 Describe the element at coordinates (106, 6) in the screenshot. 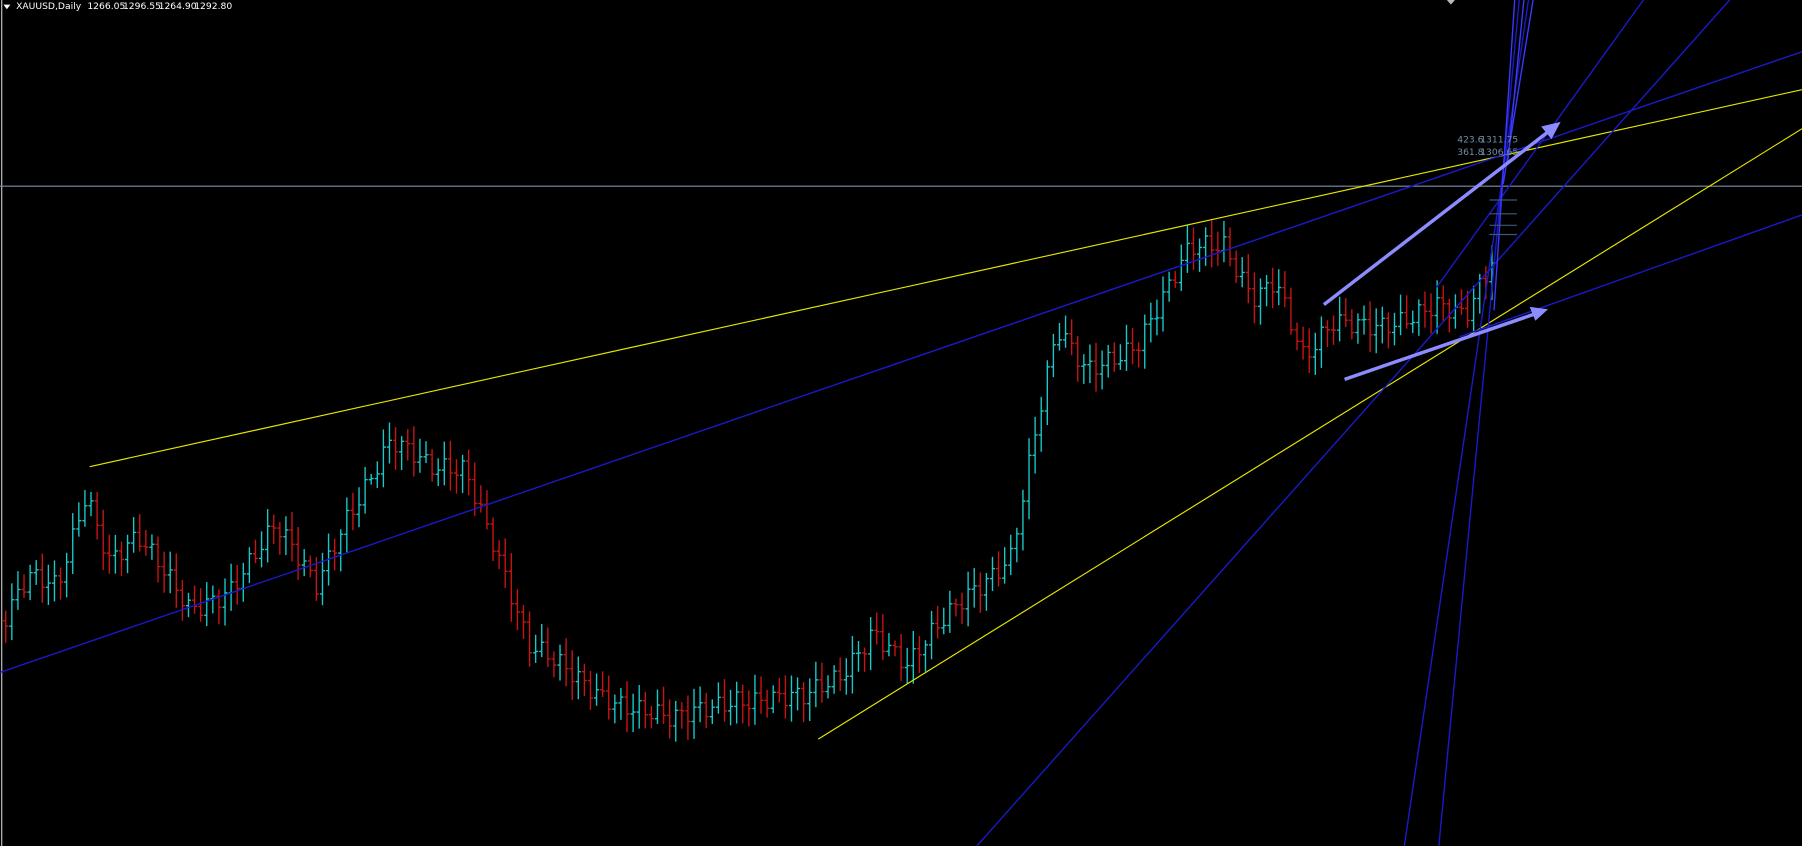

I see `open-price: 1266.05` at that location.